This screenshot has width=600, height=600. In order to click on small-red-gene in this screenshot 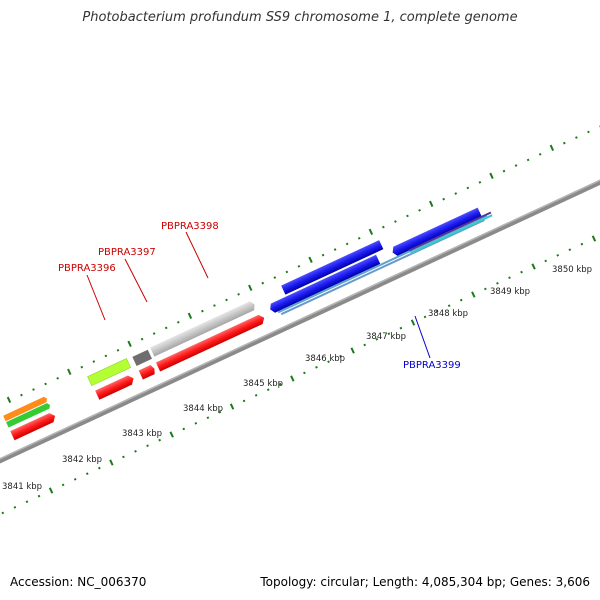, I will do `click(147, 372)`.